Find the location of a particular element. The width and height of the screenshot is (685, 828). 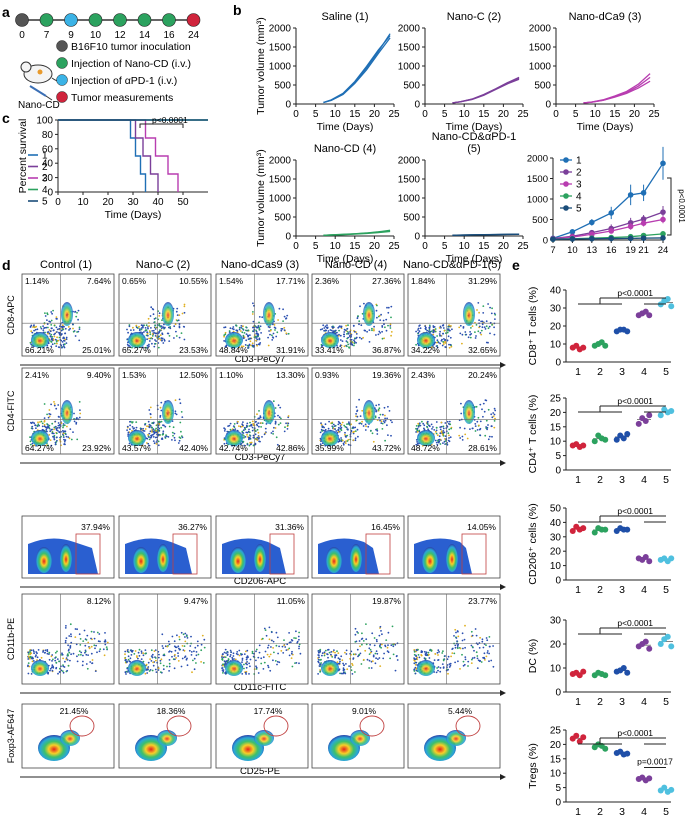

x-tick-label: 21 is located at coordinates (643, 250).